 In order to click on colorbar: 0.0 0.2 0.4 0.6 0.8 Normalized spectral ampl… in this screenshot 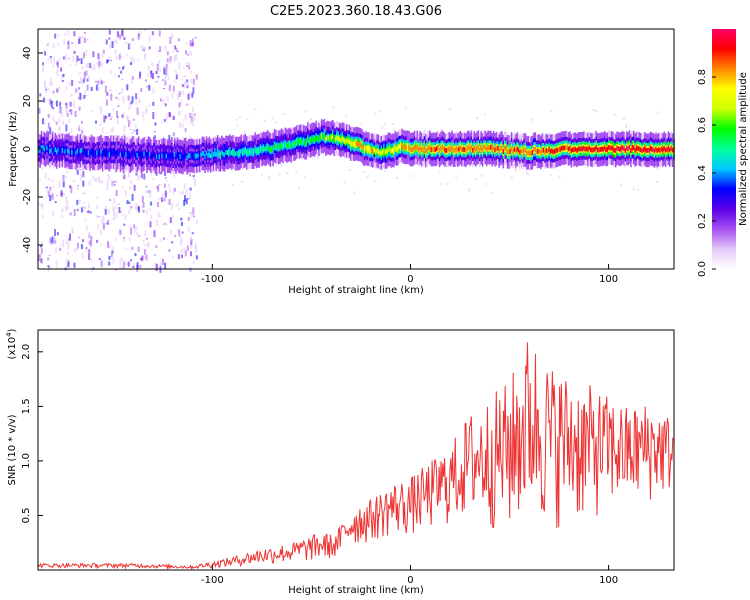, I will do `click(723, 153)`.